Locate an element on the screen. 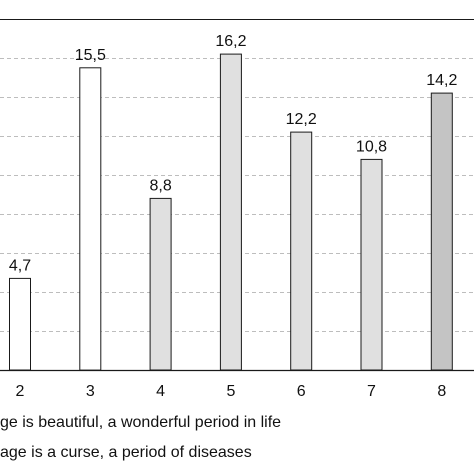 The height and width of the screenshot is (474, 474). x-tick-label-6: 6 is located at coordinates (301, 391).